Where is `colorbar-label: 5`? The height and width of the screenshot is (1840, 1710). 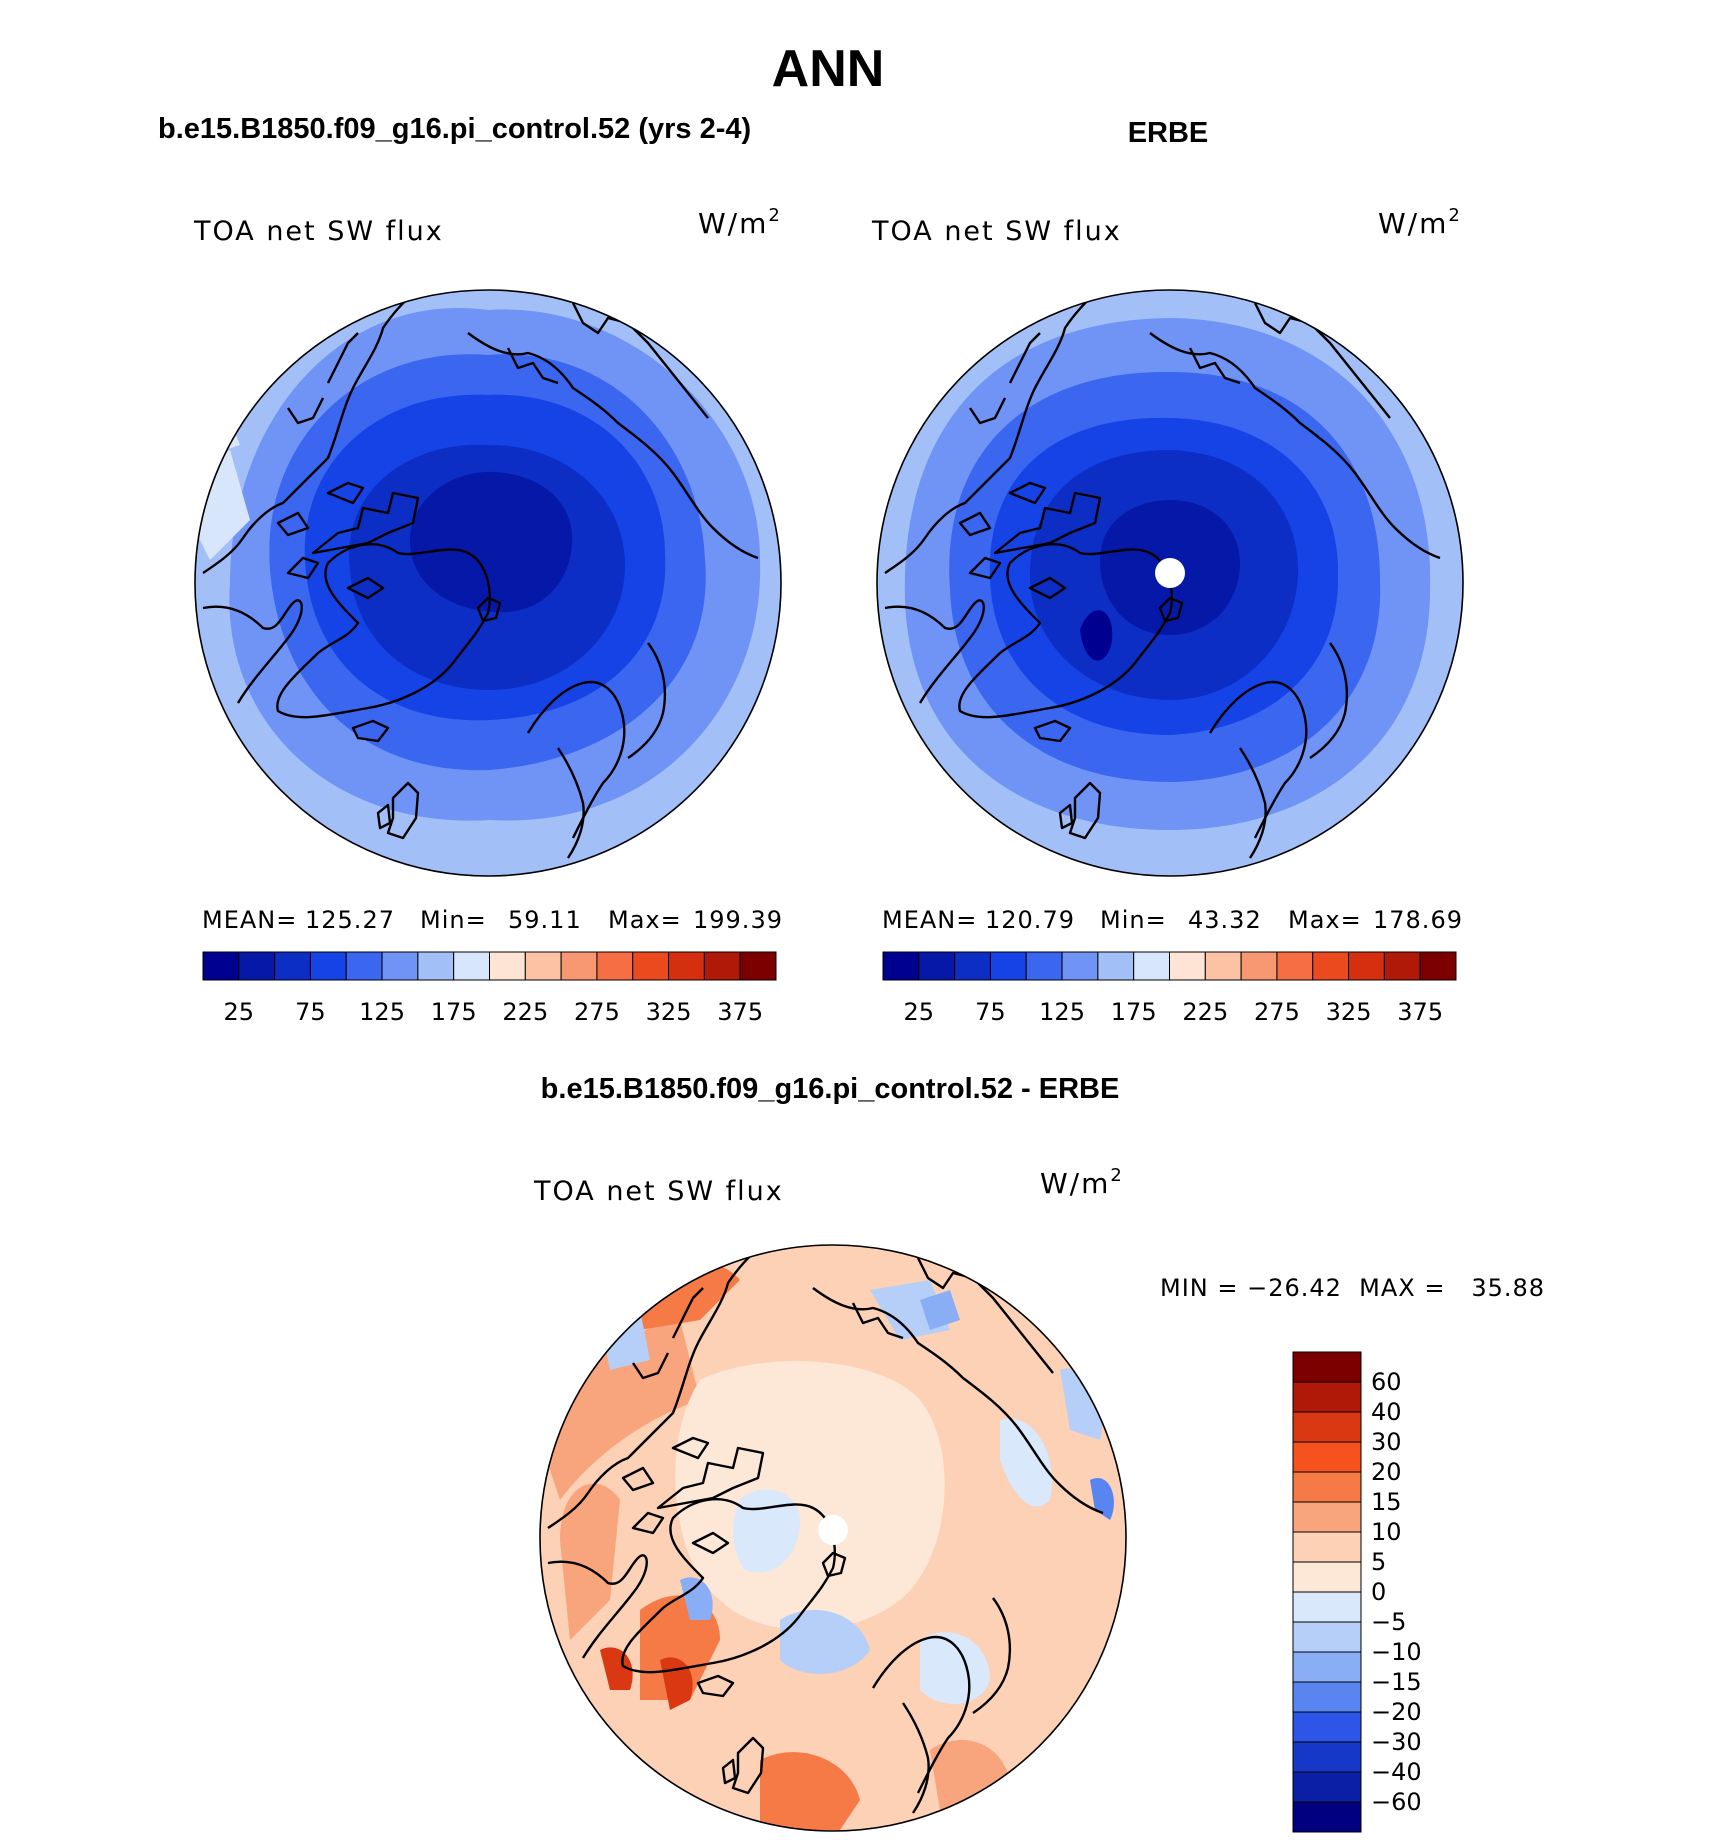
colorbar-label: 5 is located at coordinates (1378, 1562).